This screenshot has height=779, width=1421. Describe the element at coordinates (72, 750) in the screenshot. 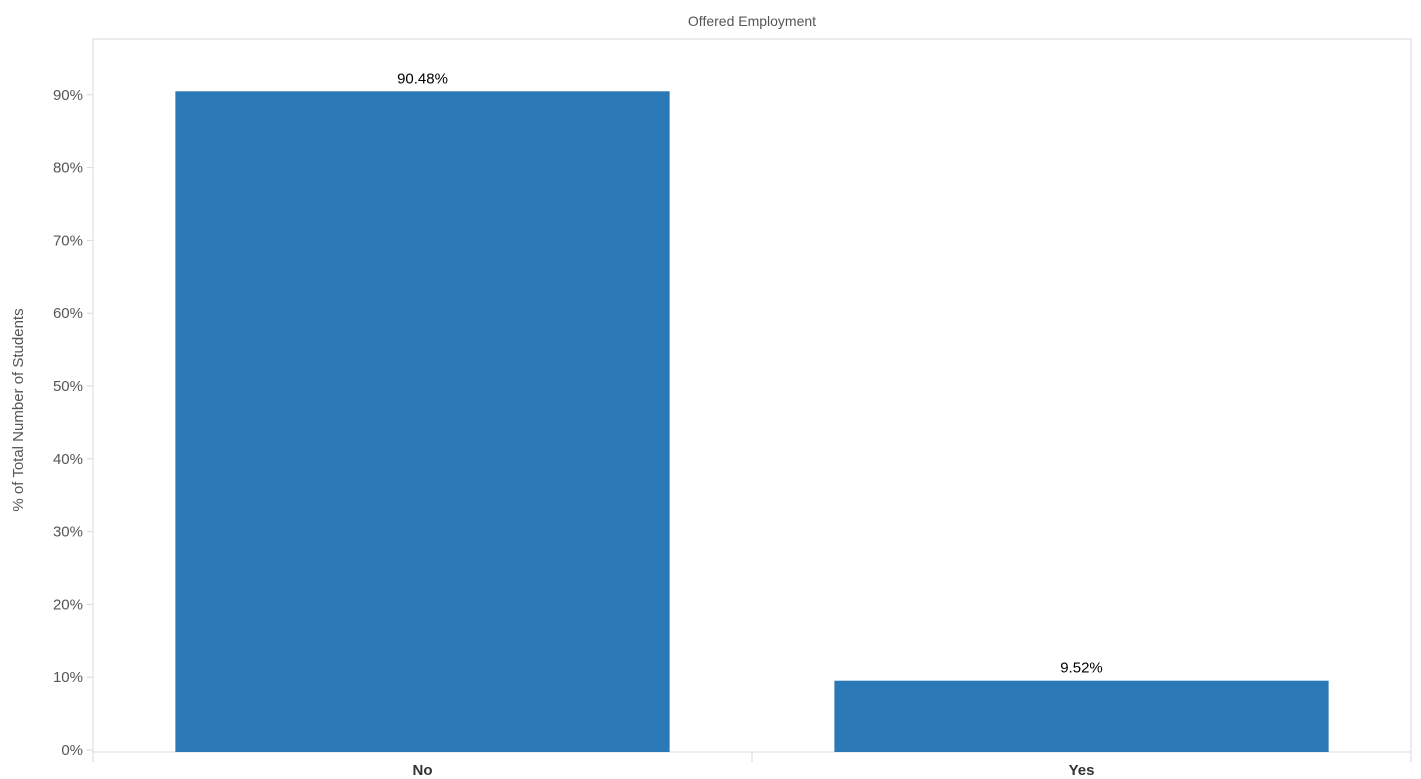

I see `y-tick-label: 0%` at that location.